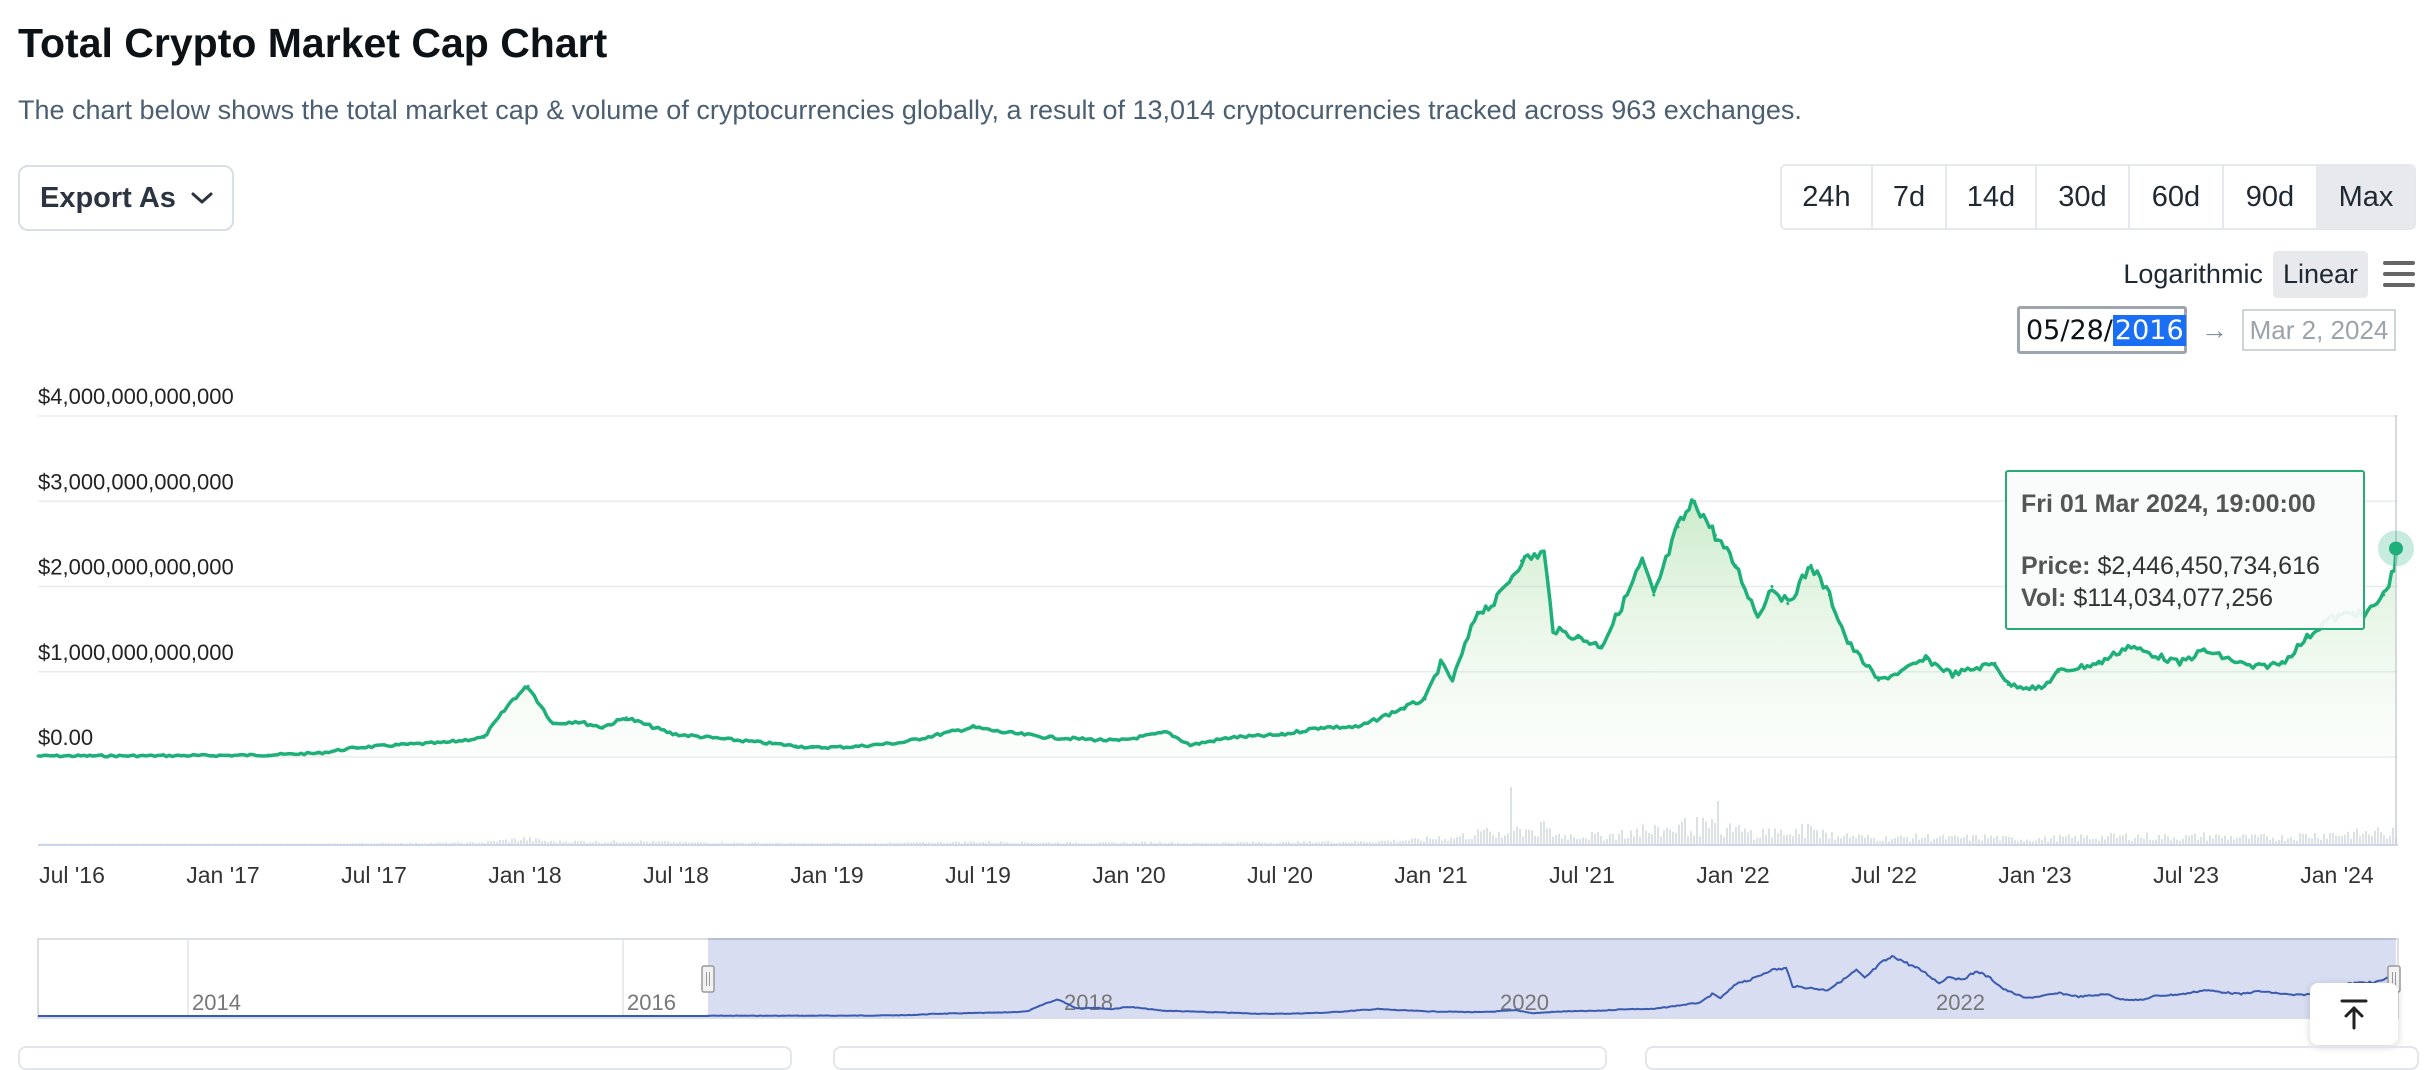  Describe the element at coordinates (1088, 1002) in the screenshot. I see `navigator-tick-label: 2018` at that location.